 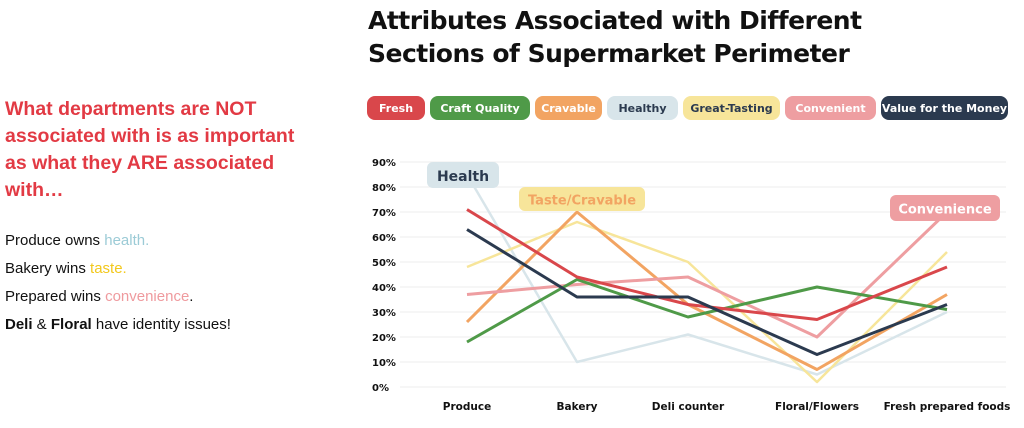 I want to click on highlight-taste: taste., so click(x=108, y=268).